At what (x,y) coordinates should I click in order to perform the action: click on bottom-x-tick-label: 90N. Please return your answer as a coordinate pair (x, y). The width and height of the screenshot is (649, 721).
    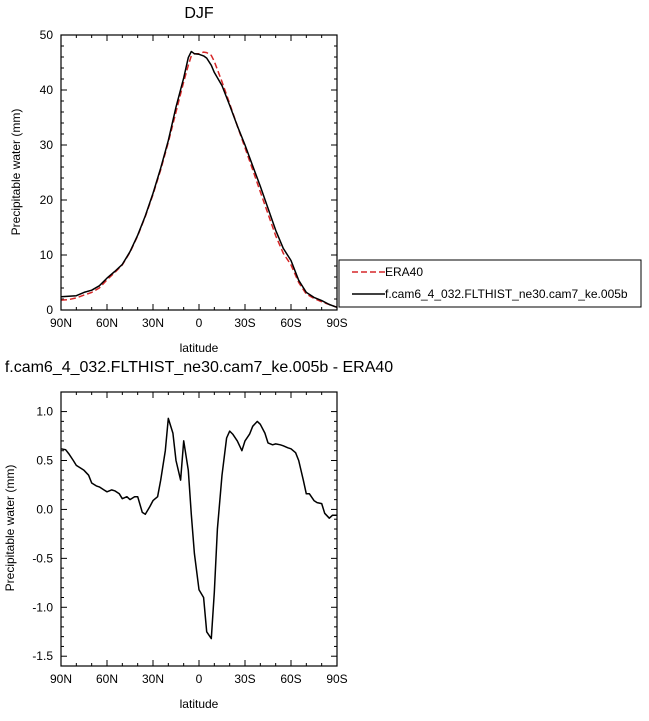
    Looking at the image, I should click on (61, 679).